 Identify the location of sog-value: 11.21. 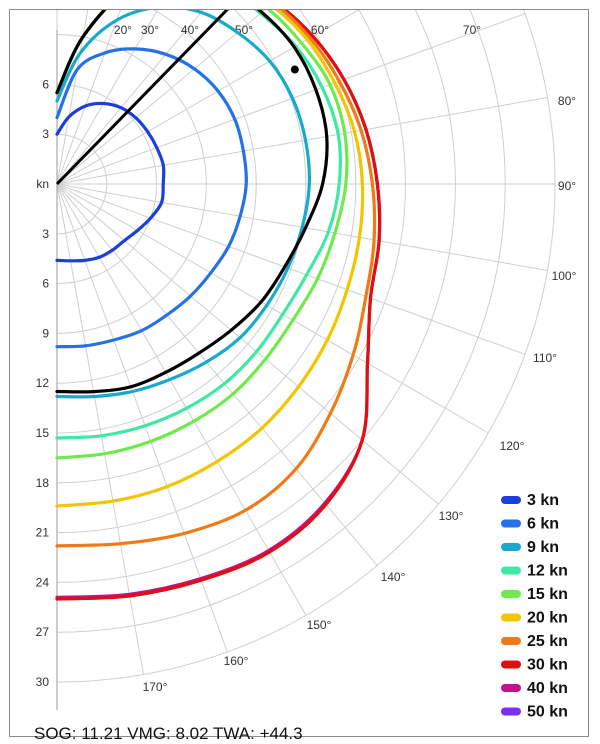
(102, 733).